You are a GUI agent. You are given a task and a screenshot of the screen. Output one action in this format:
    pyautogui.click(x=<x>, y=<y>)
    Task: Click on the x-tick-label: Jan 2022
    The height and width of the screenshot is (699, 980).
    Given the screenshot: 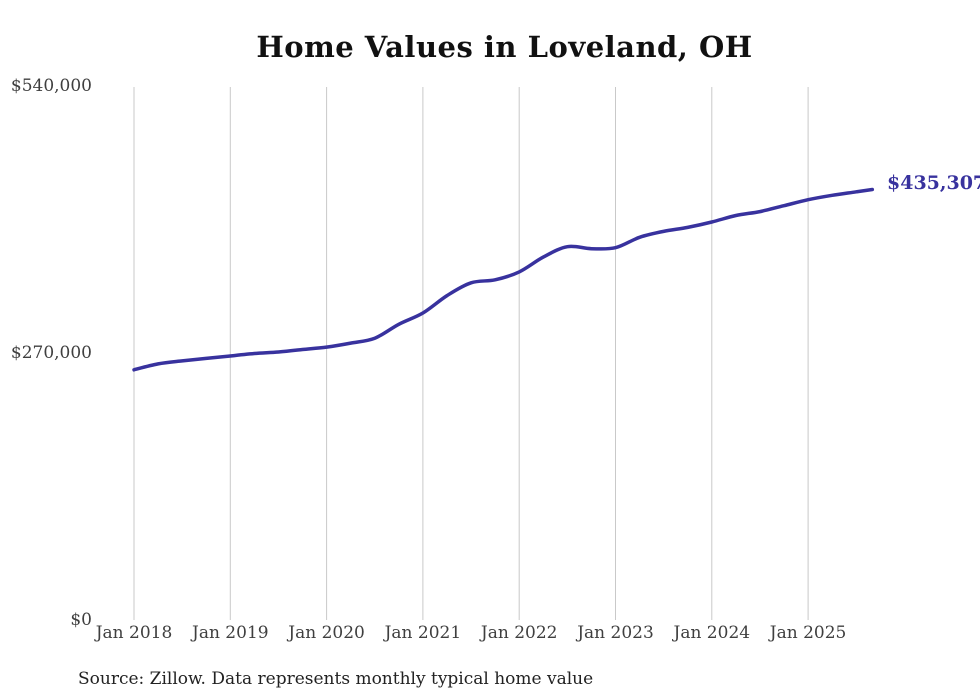 What is the action you would take?
    pyautogui.click(x=519, y=633)
    